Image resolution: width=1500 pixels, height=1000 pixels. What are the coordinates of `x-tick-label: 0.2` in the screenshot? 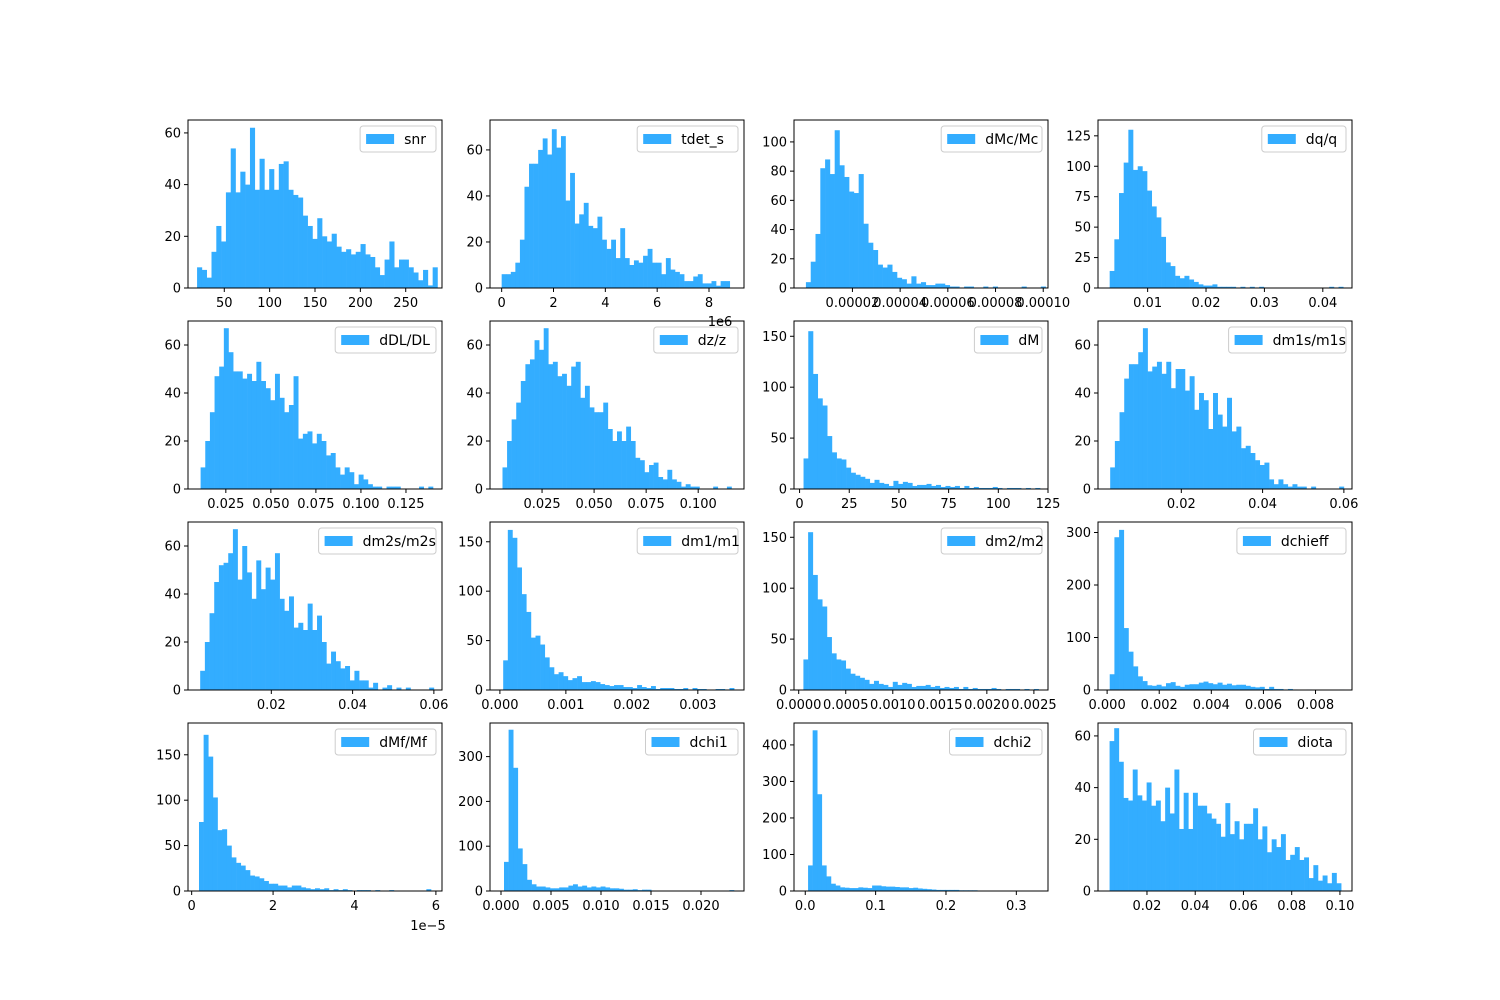 It's located at (946, 906).